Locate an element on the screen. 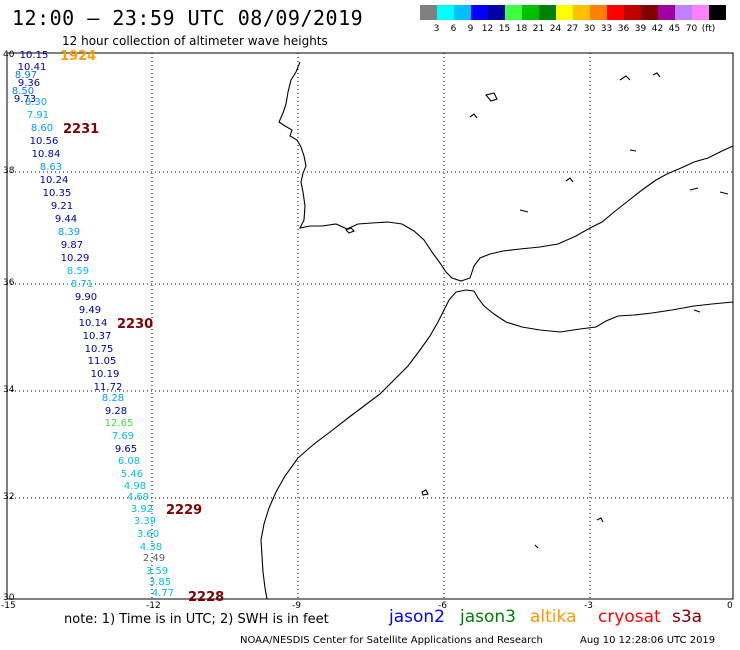 This screenshot has height=650, width=740. scale-label: 33 is located at coordinates (606, 29).